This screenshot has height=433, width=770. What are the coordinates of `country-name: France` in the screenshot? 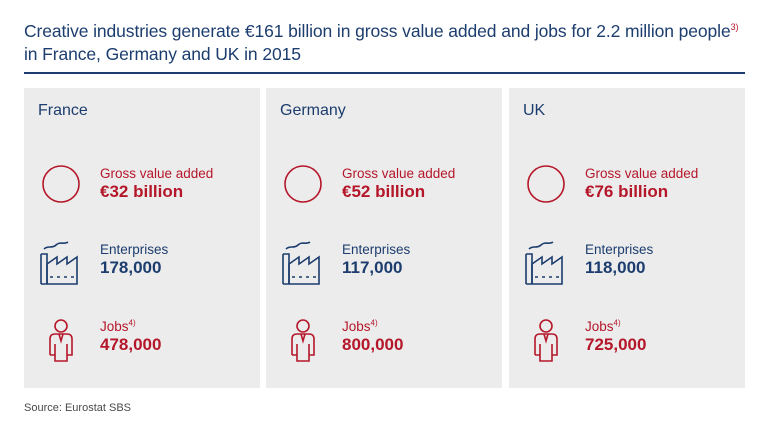 It's located at (63, 110).